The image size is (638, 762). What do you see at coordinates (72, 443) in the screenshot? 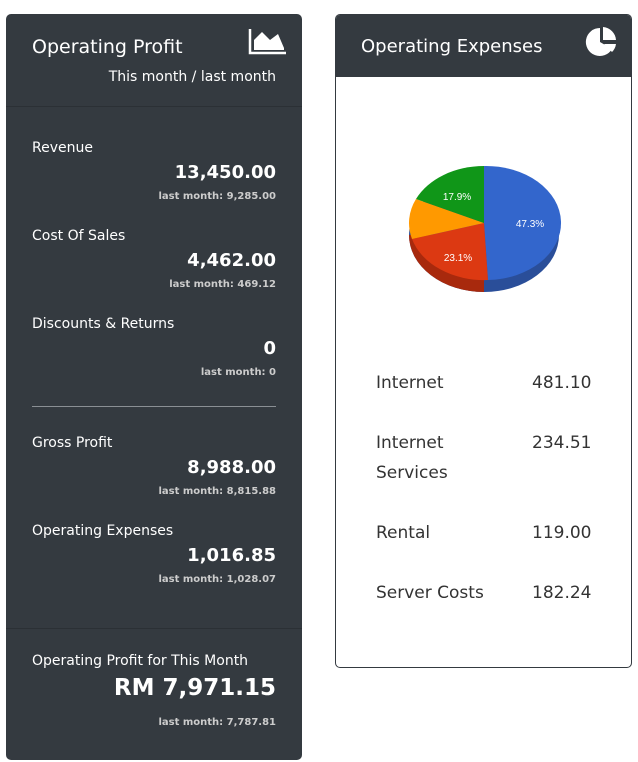
I see `metric-label: Gross Profit` at bounding box center [72, 443].